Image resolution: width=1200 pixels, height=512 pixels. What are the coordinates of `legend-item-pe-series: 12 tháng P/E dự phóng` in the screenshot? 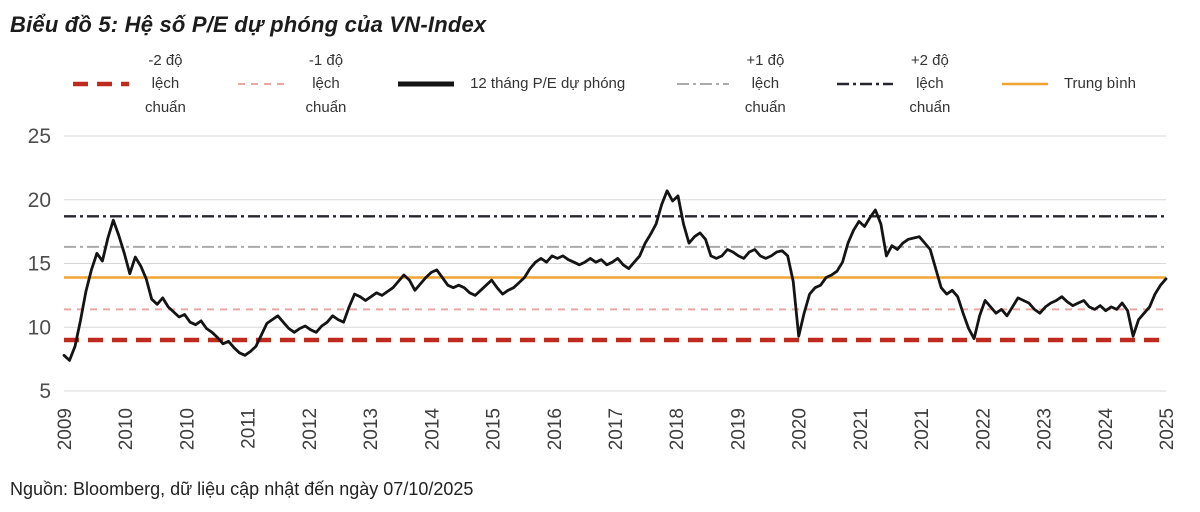 It's located at (511, 83).